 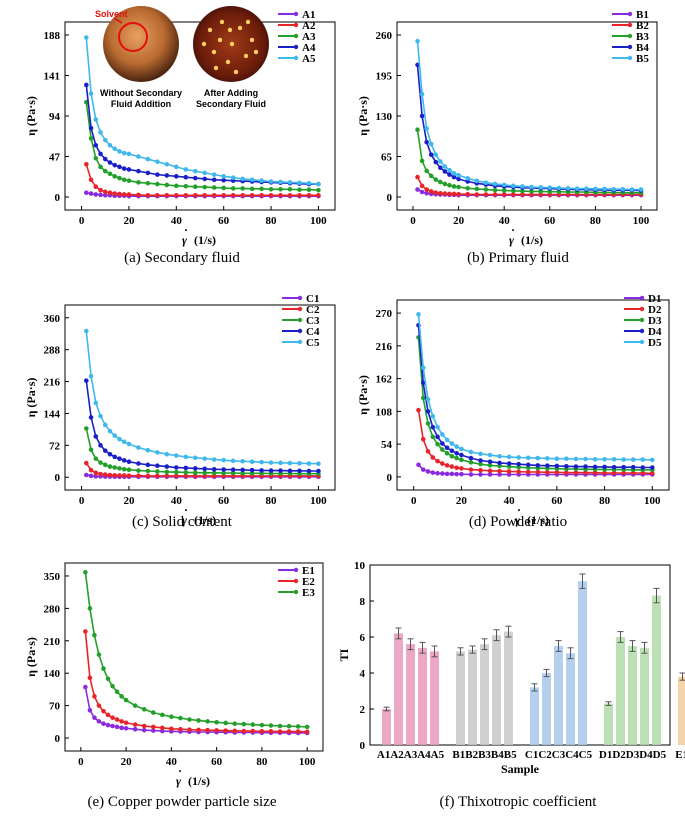 I want to click on point-B4, so click(x=458, y=179).